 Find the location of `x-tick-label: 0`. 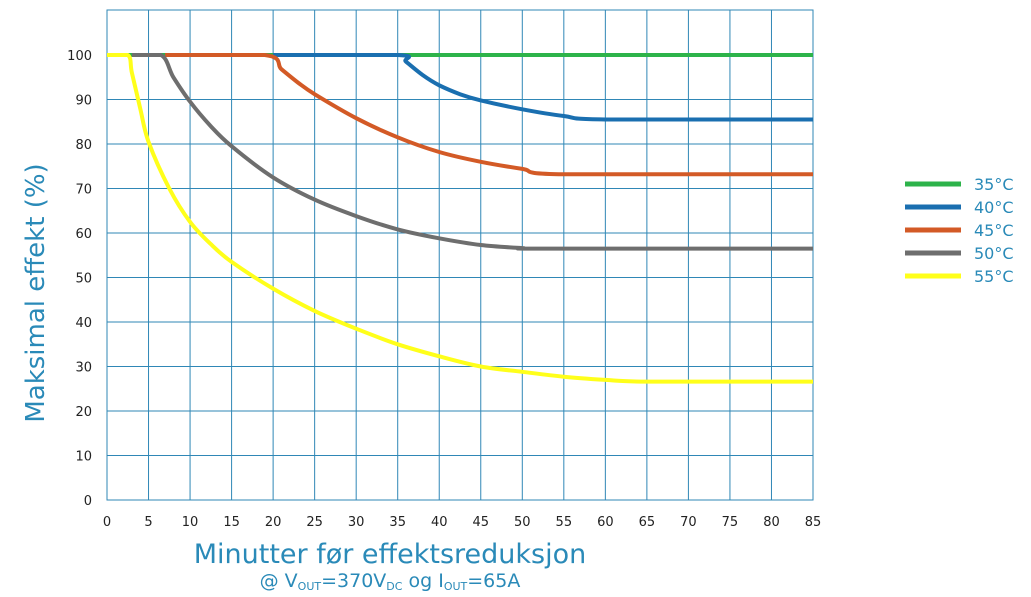

x-tick-label: 0 is located at coordinates (107, 522).